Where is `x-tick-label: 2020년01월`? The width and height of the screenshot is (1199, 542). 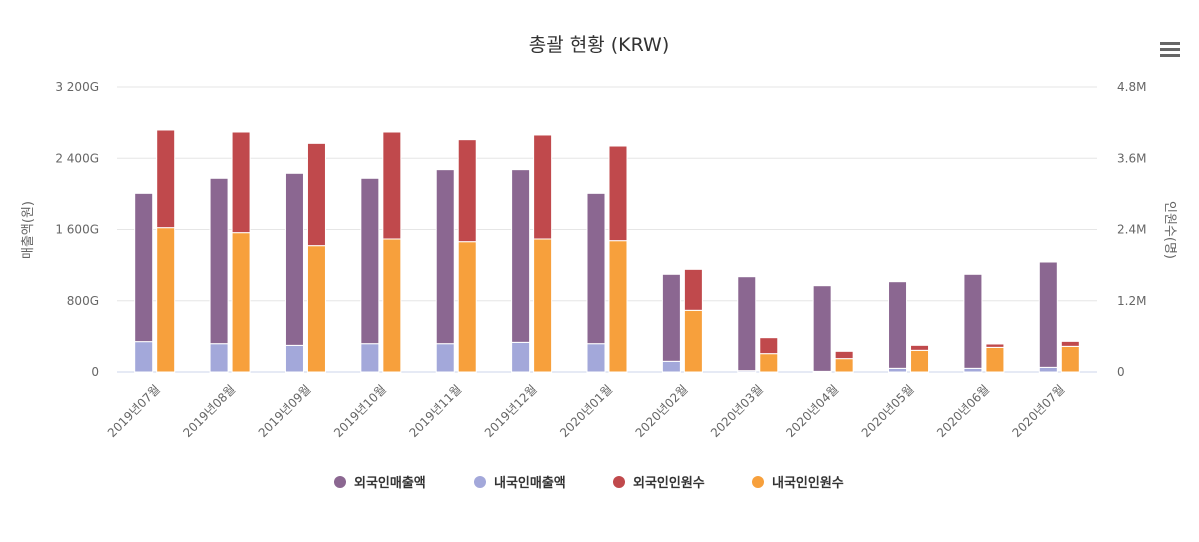
x-tick-label: 2020년01월 is located at coordinates (586, 411).